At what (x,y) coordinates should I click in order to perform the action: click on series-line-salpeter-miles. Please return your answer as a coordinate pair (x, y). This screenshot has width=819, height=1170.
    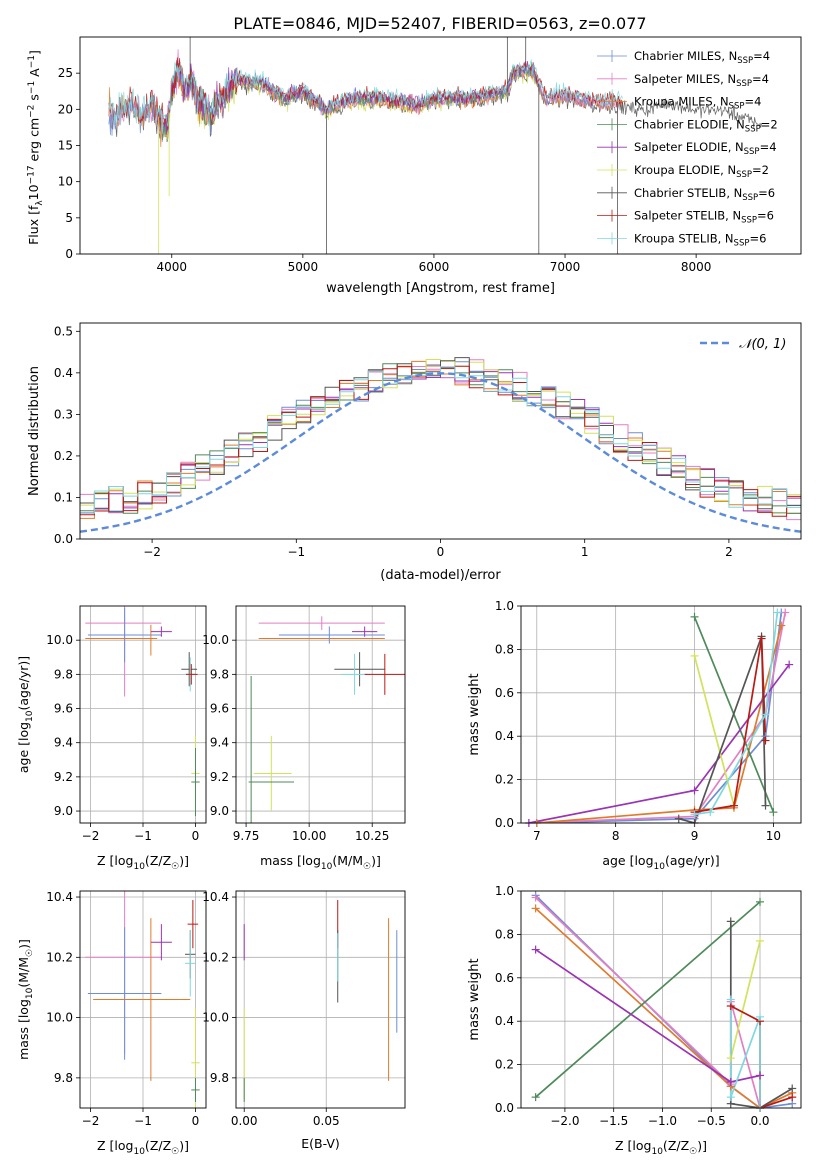
    Looking at the image, I should click on (657, 717).